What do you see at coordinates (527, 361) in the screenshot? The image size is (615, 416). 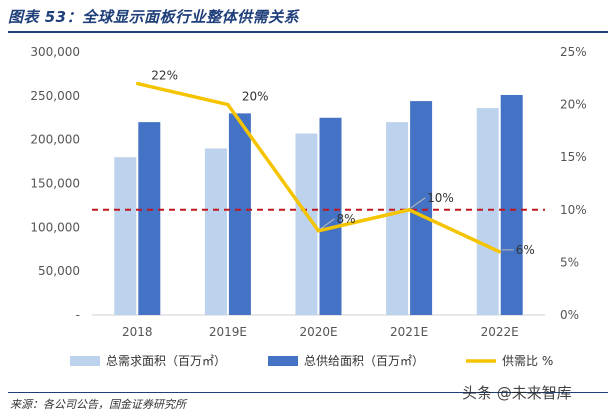 I see `legend-label-ratio: 供需比 %` at bounding box center [527, 361].